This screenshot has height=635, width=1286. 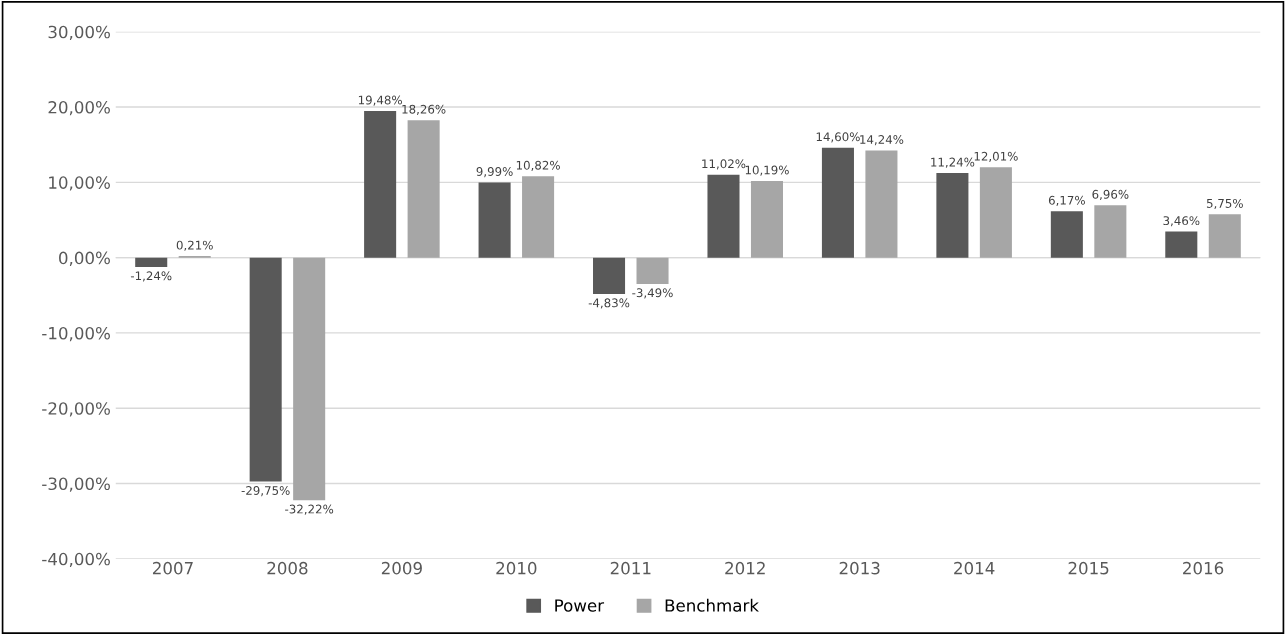 I want to click on data-label: 3,46%, so click(x=1181, y=221).